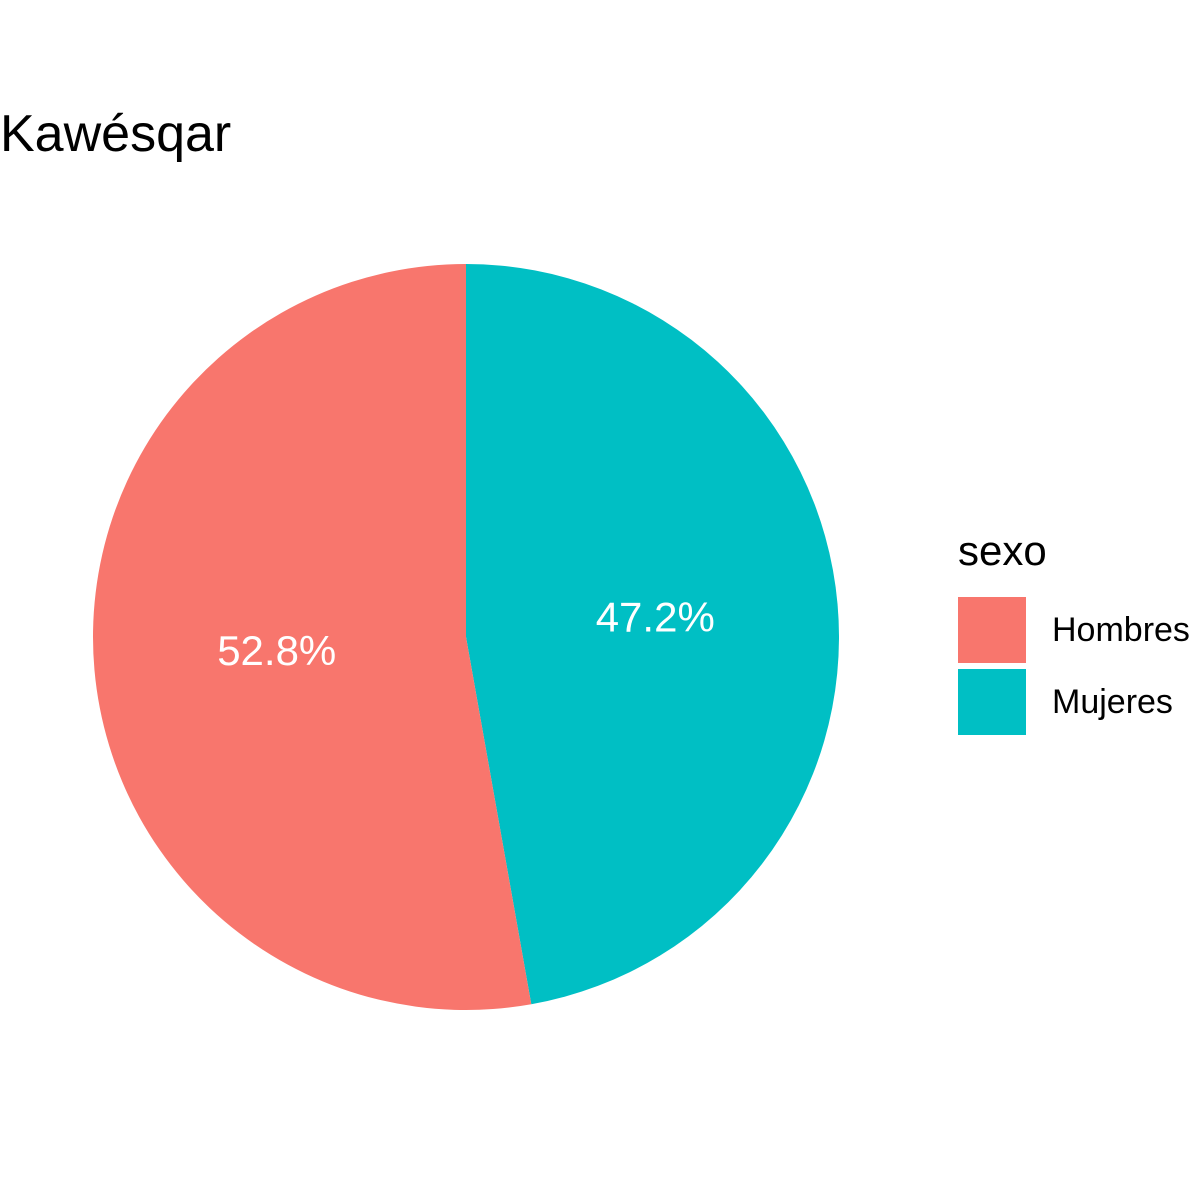 The width and height of the screenshot is (1200, 1200). Describe the element at coordinates (655, 616) in the screenshot. I see `slice-label-mujeres: 47.2%` at that location.